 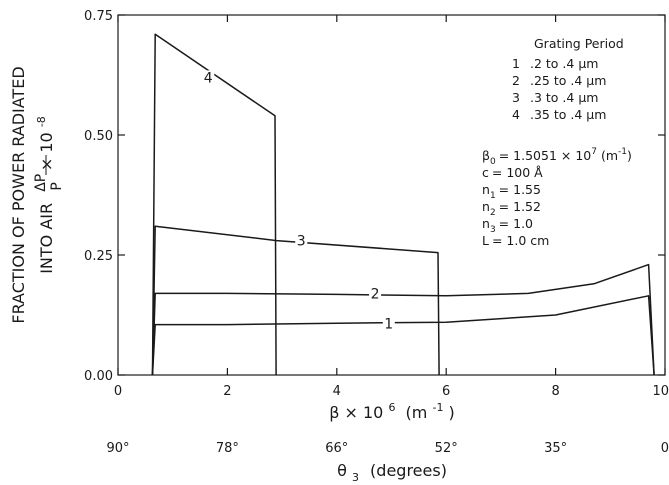 I want to click on legend-entry-label: .35 to .4 μm, so click(x=568, y=114).